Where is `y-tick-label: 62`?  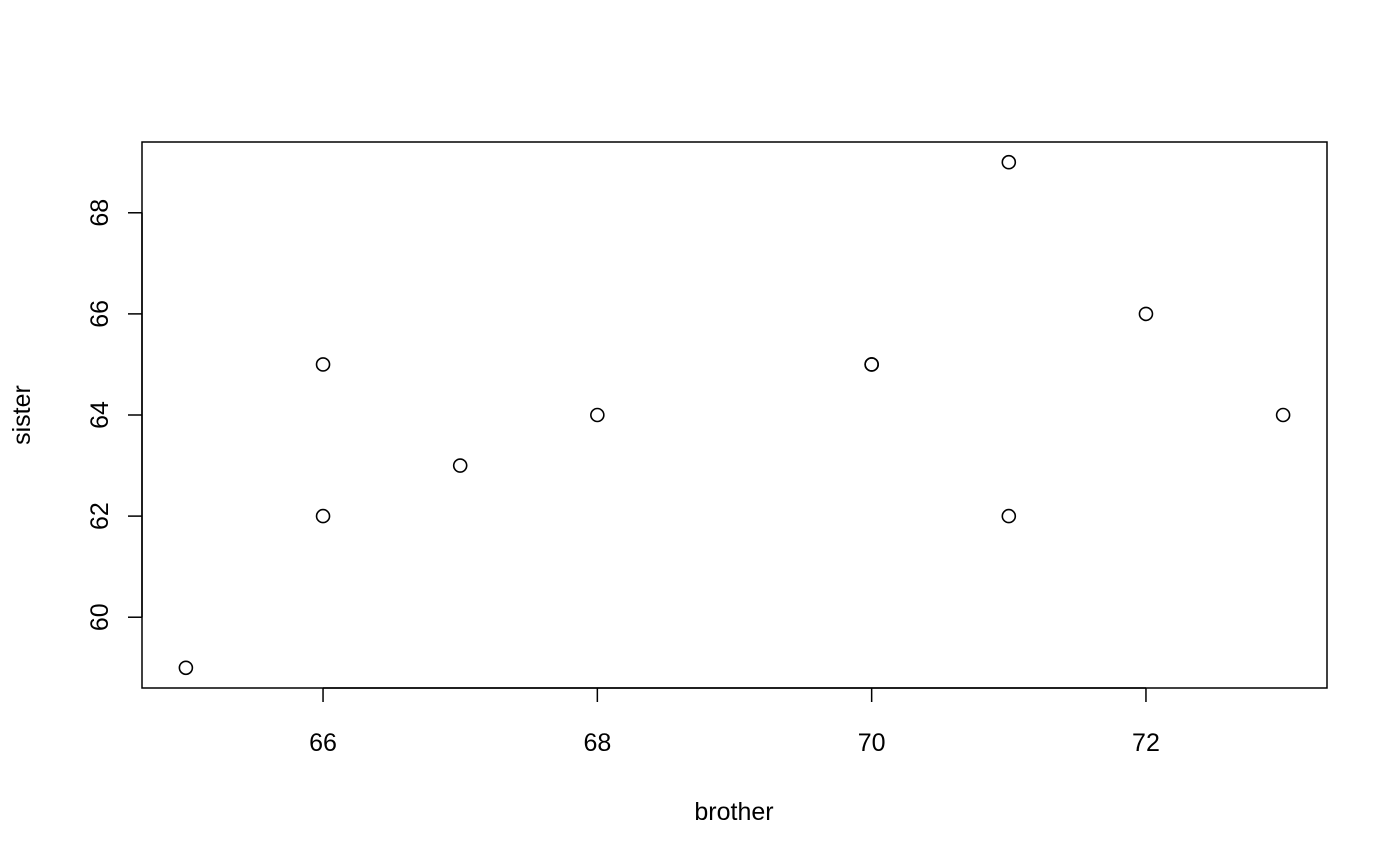
y-tick-label: 62 is located at coordinates (100, 516).